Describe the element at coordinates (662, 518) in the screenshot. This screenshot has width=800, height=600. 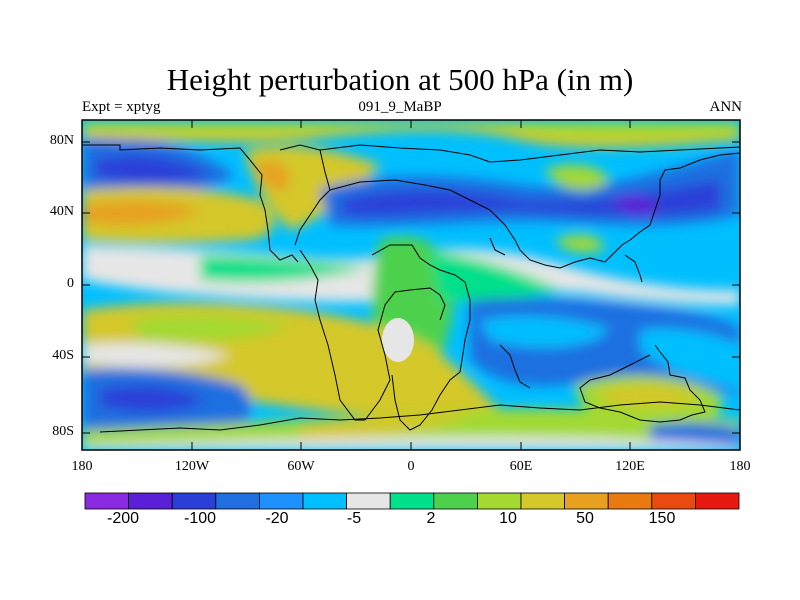
I see `colorbar-label: 150` at that location.